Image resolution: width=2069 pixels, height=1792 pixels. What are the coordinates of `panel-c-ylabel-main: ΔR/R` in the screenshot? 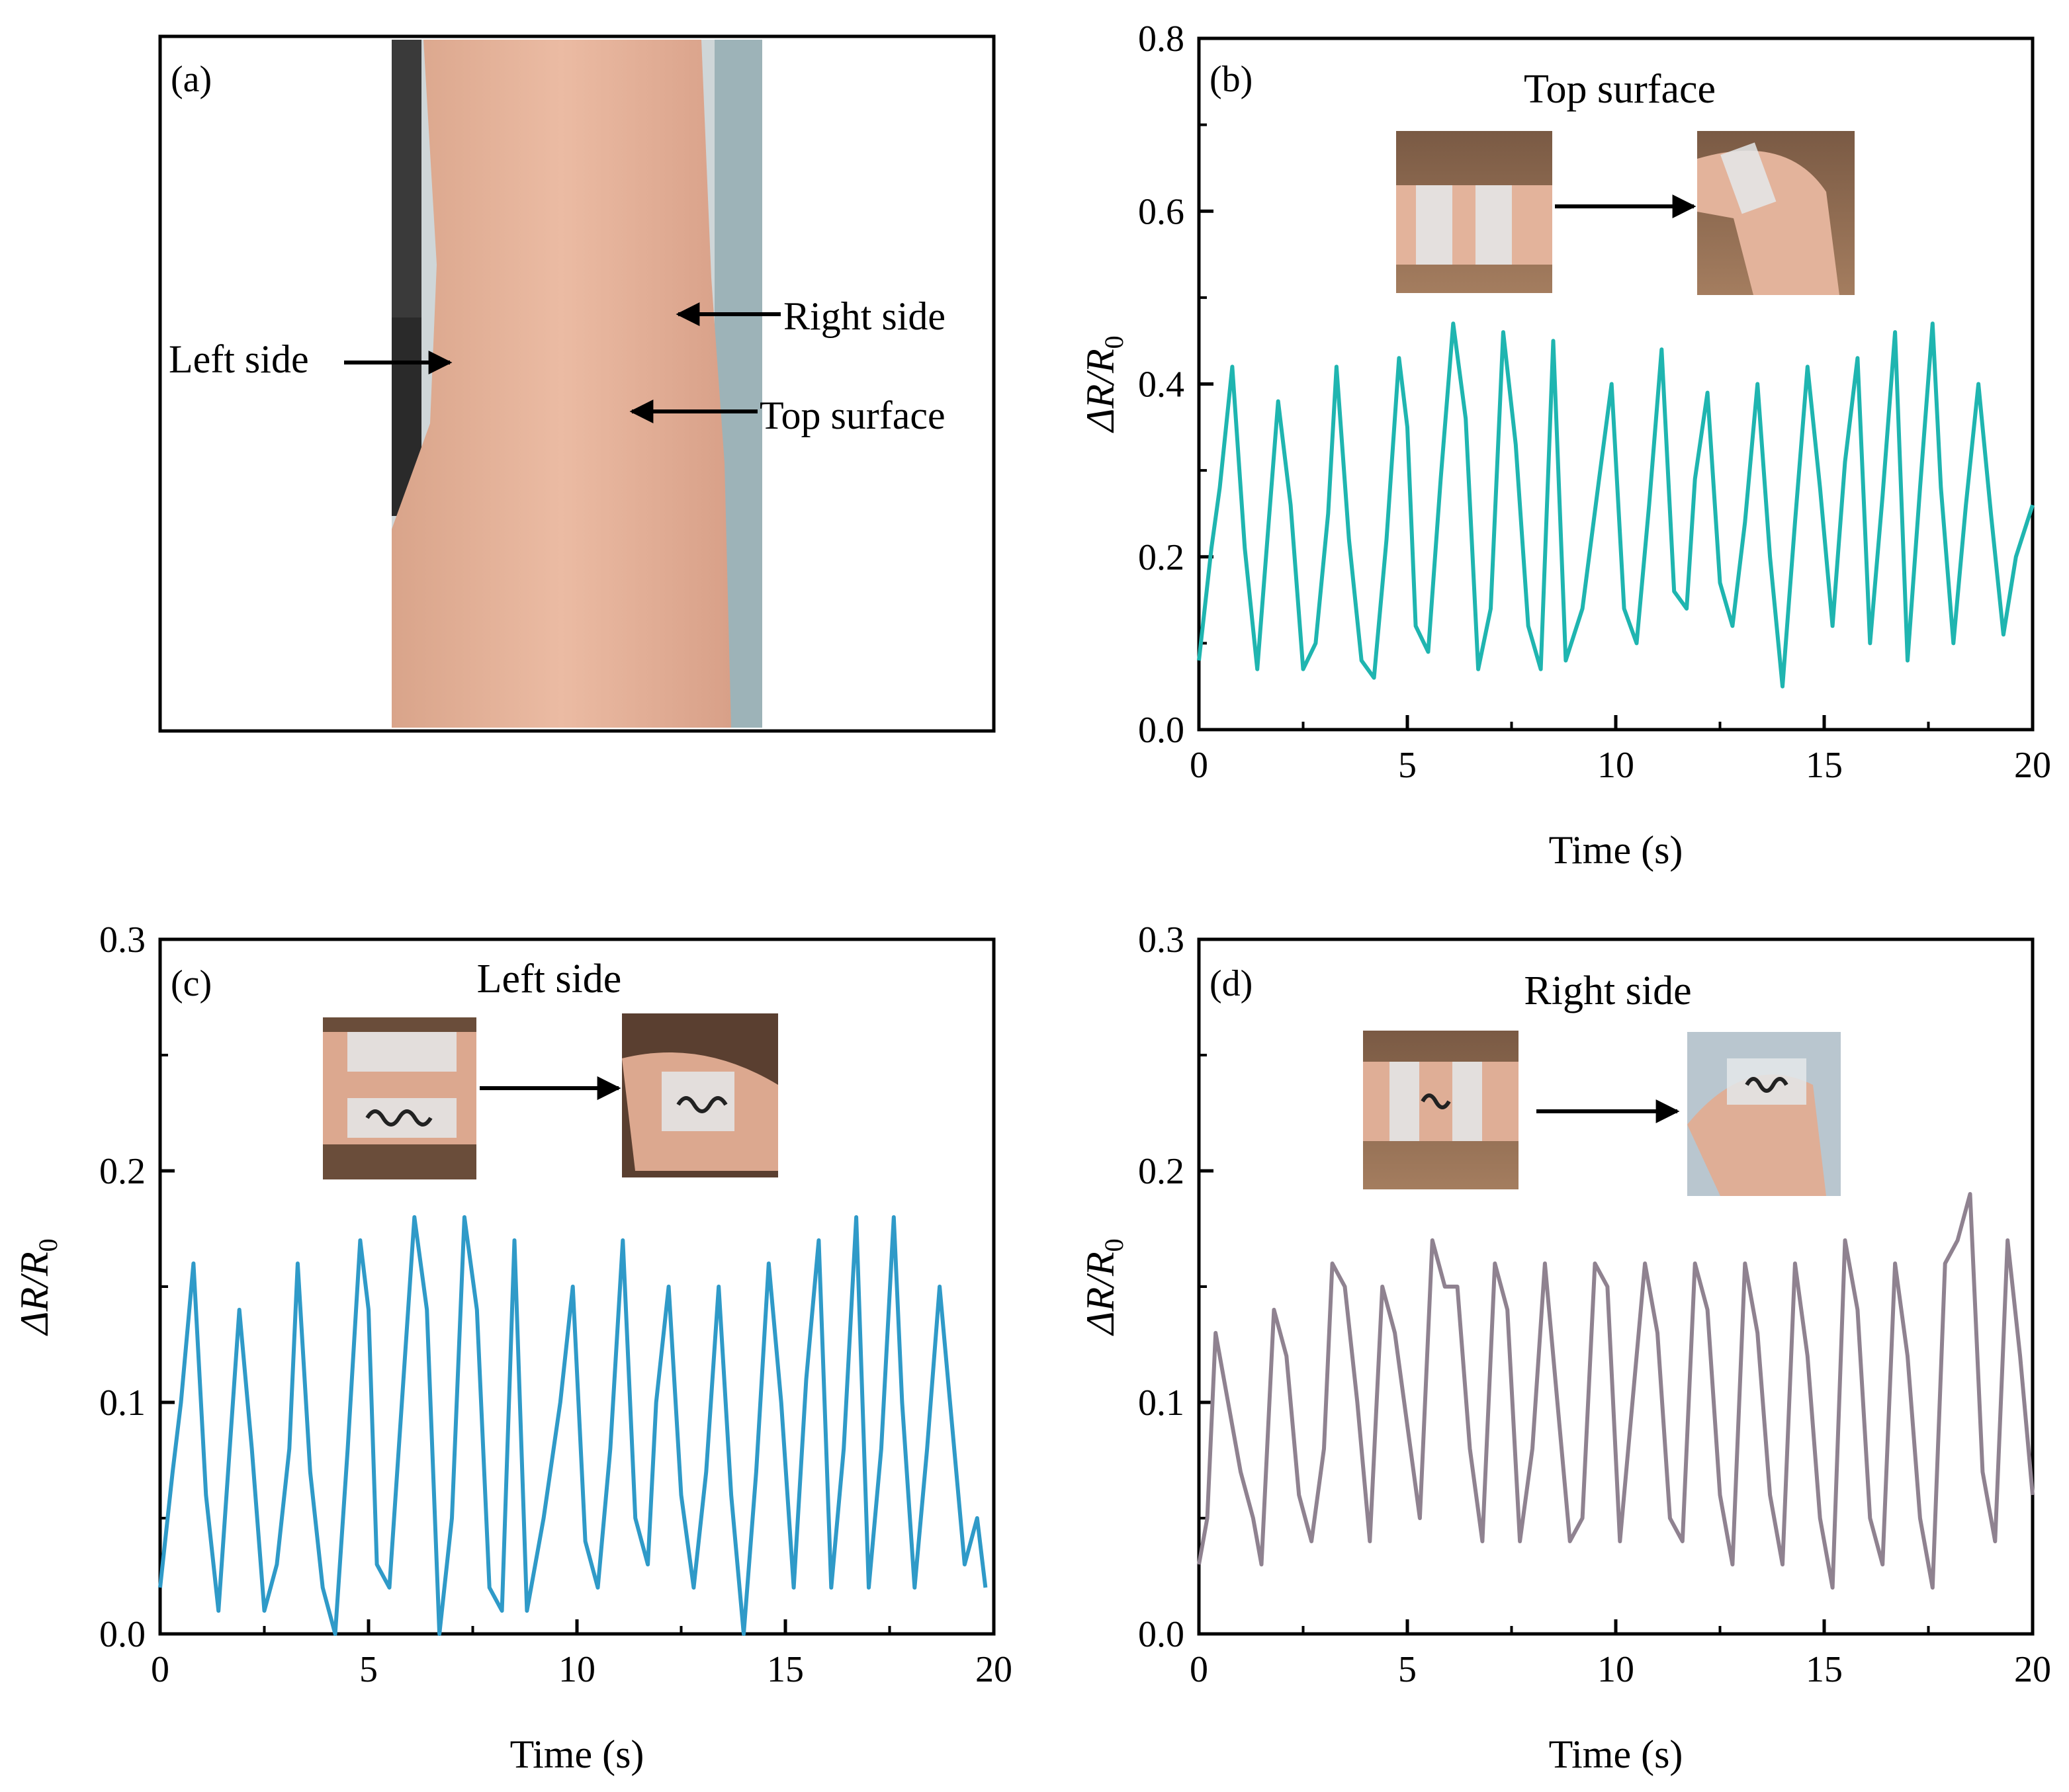 It's located at (34, 1294).